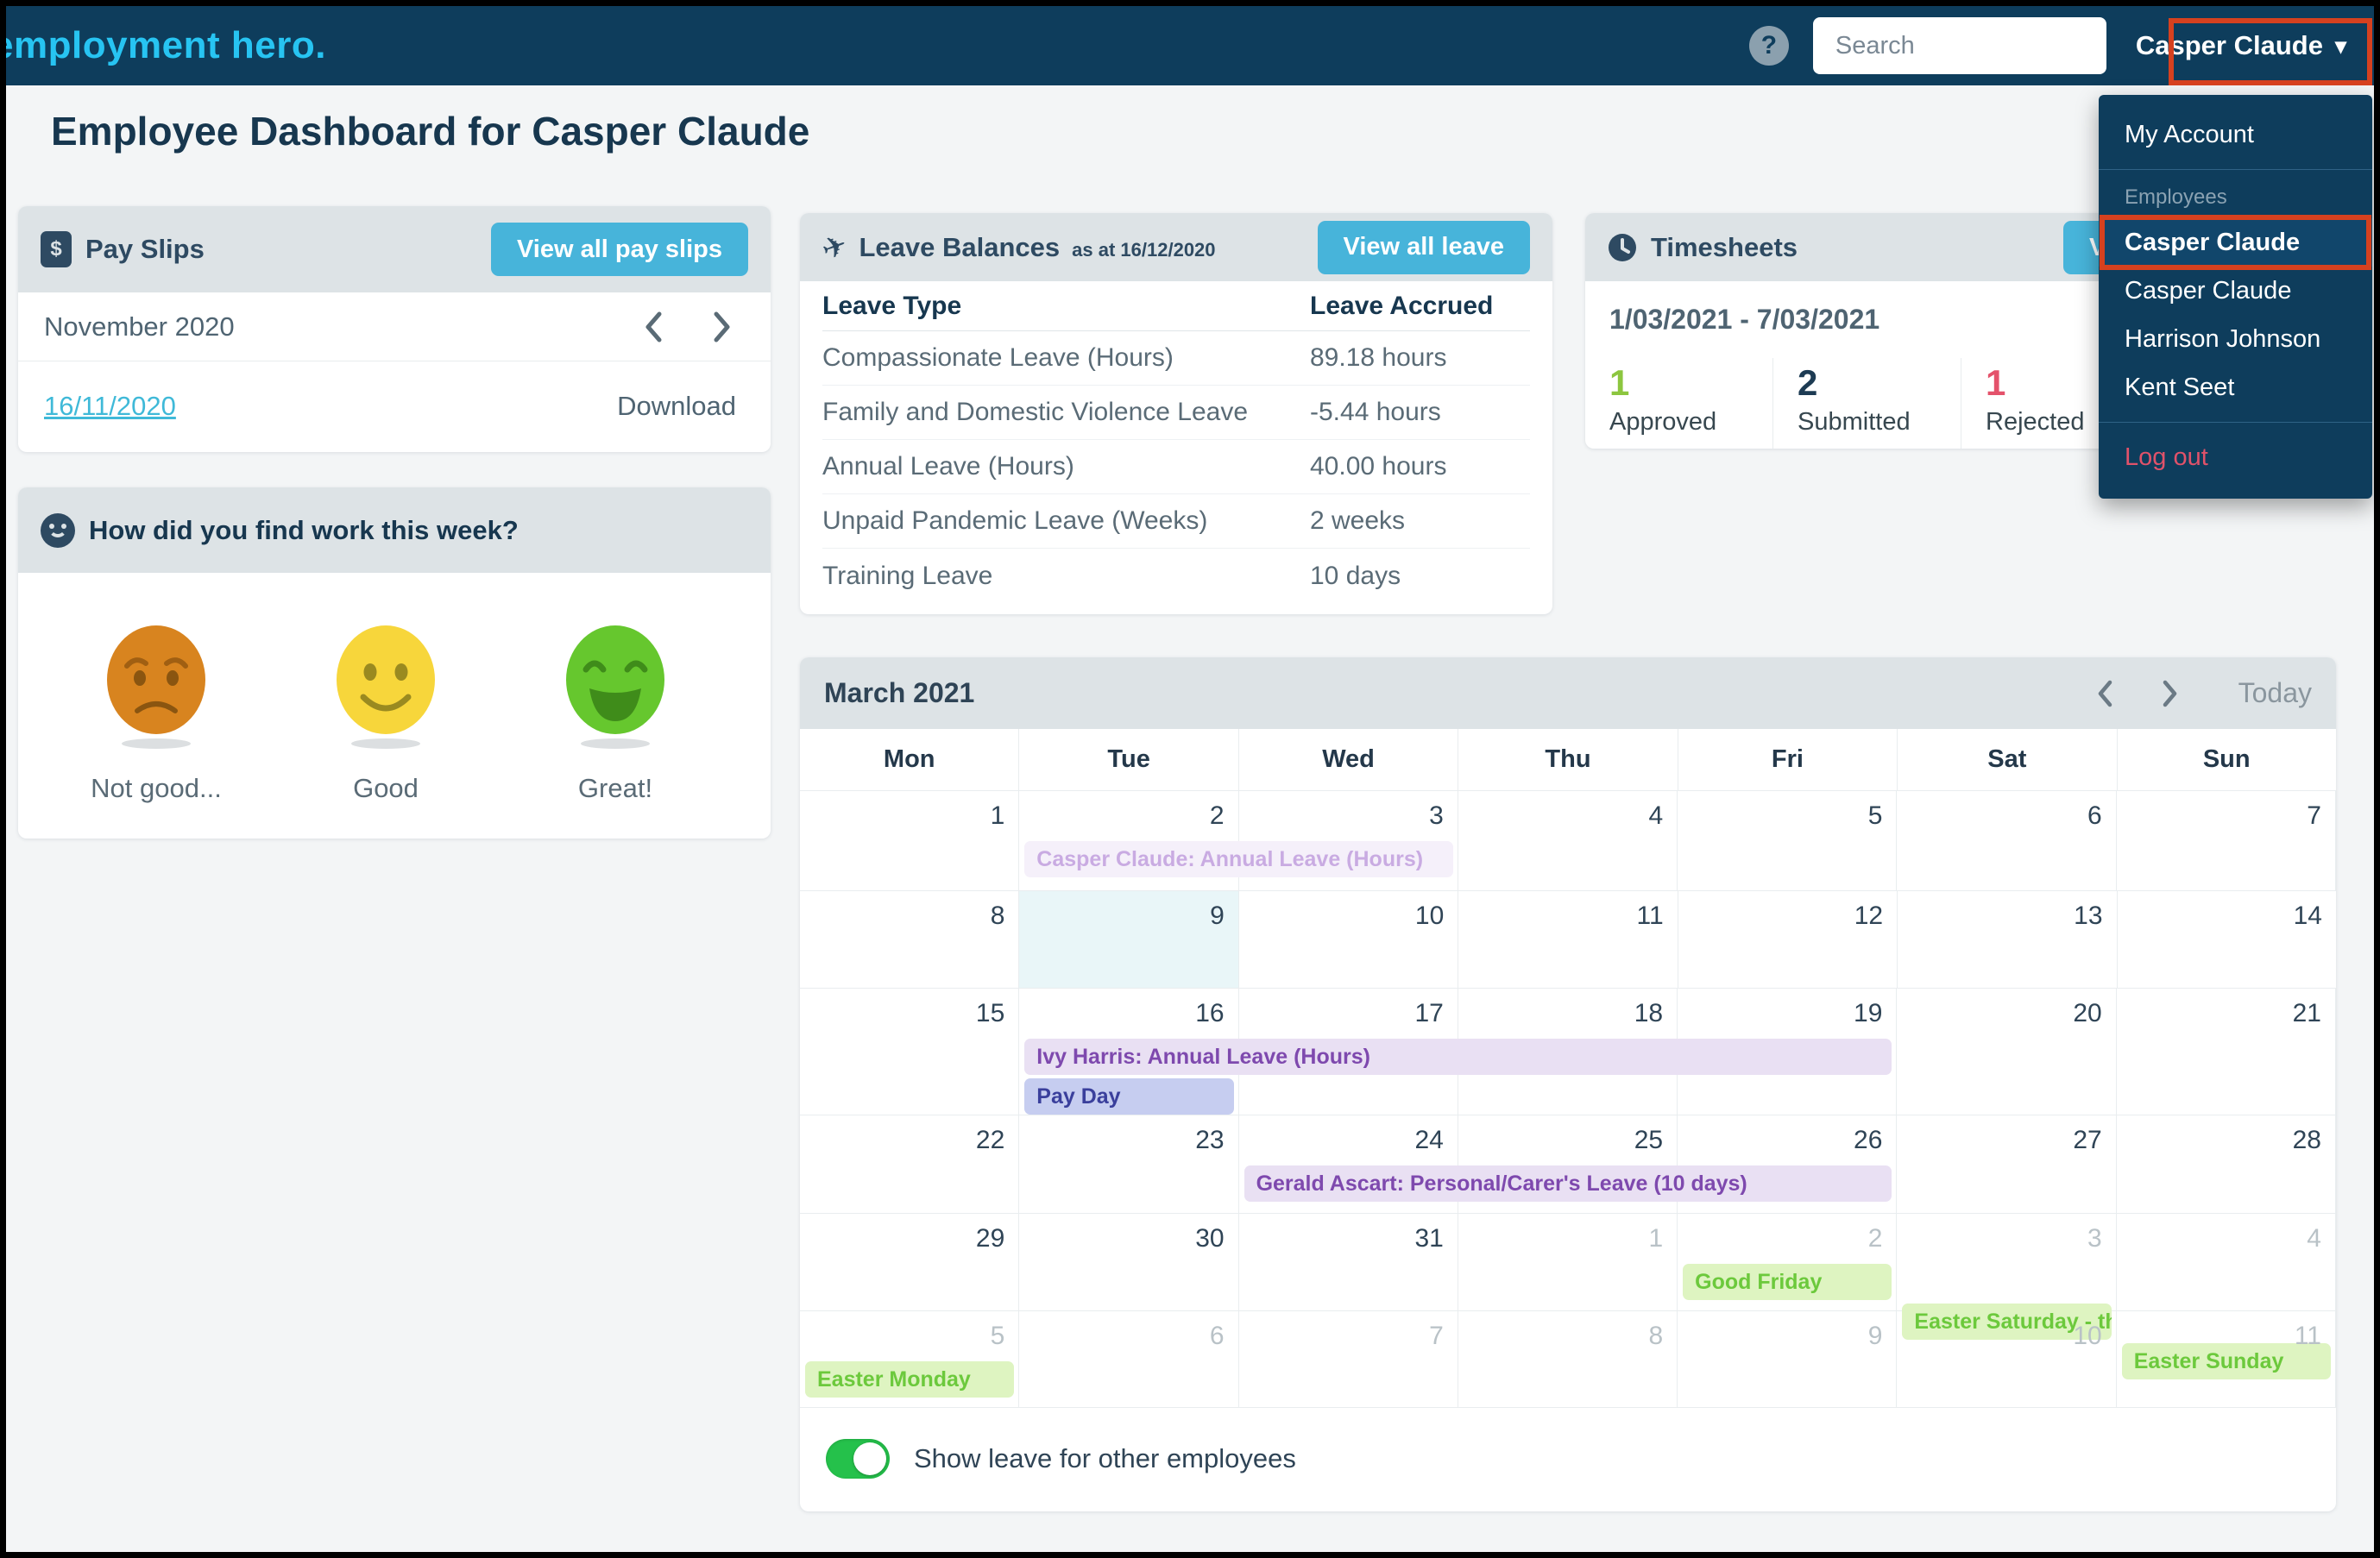 The height and width of the screenshot is (1558, 2380). What do you see at coordinates (1129, 1164) in the screenshot?
I see `calendar-day-cell: 23` at bounding box center [1129, 1164].